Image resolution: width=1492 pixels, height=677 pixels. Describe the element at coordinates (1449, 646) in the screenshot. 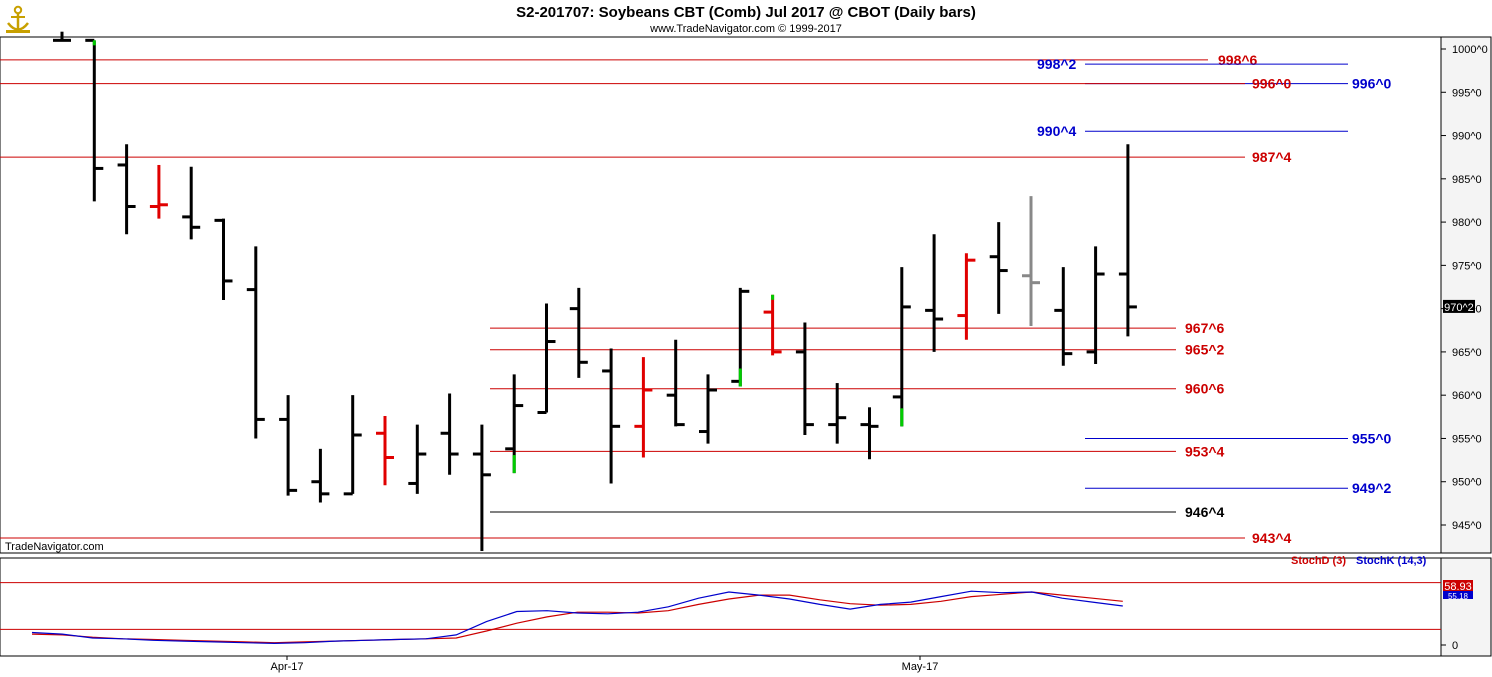

I see `stoch-axis-ticks: 0` at that location.